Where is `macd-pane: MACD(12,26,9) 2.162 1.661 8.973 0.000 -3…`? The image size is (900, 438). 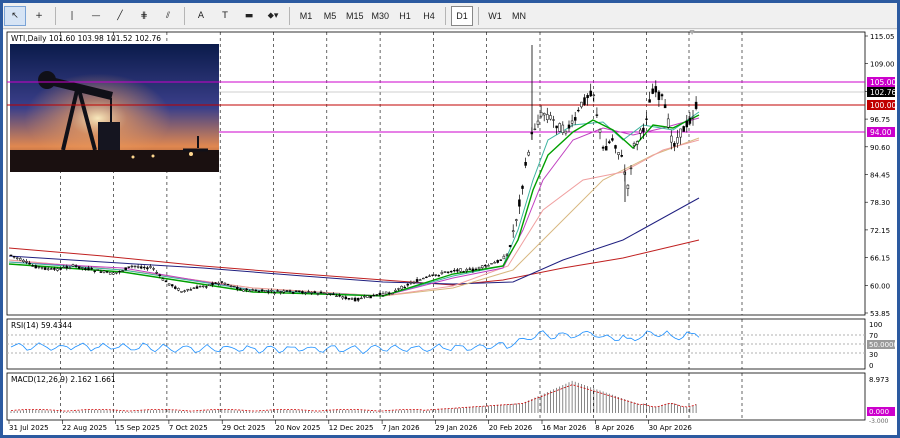 macd-pane: MACD(12,26,9) 2.162 1.661 8.973 0.000 -3… is located at coordinates (450, 398).